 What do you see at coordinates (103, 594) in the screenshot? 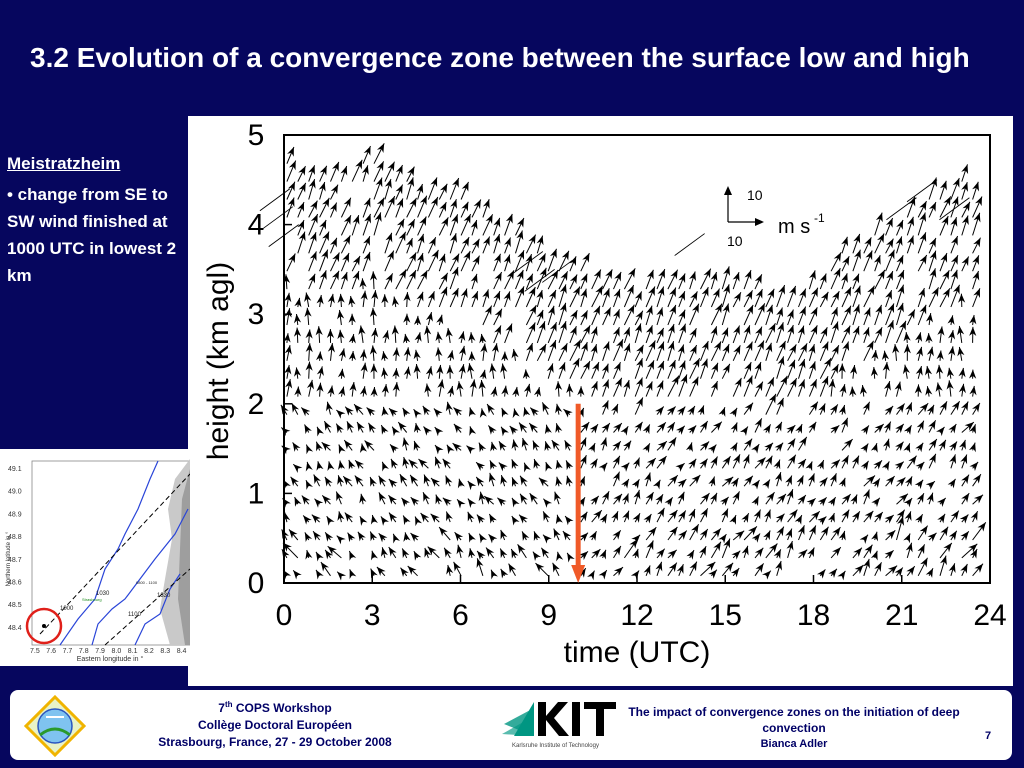
I see `map-label-1030: 1030` at bounding box center [103, 594].